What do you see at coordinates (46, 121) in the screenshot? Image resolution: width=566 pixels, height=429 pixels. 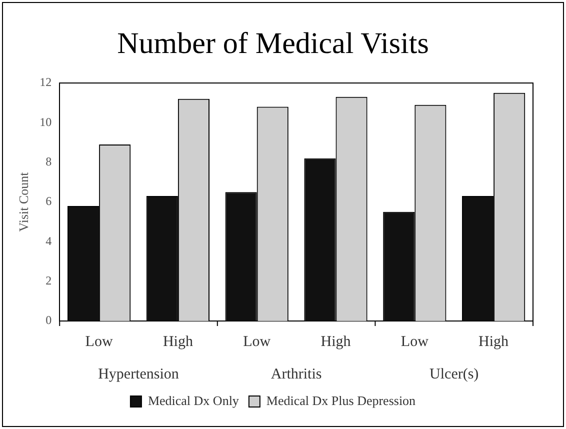 I see `y-tick-label: 10` at bounding box center [46, 121].